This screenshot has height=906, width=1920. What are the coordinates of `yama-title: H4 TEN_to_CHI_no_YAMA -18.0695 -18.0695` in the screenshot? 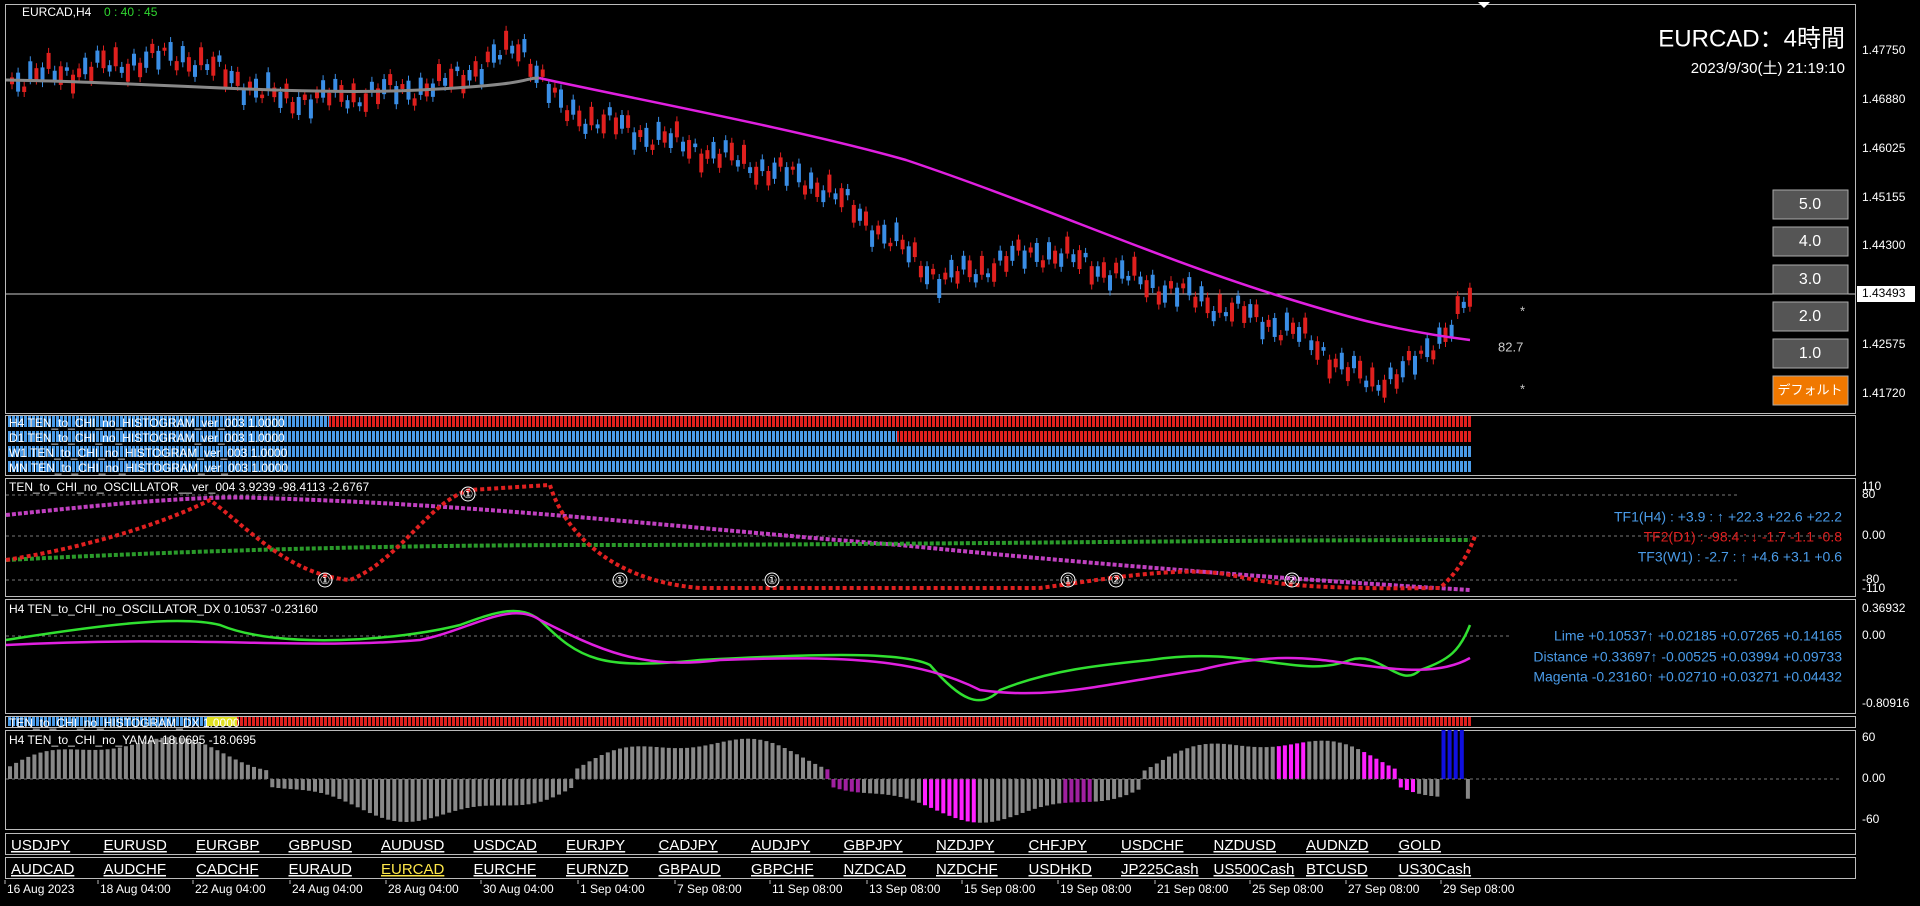 It's located at (132, 740).